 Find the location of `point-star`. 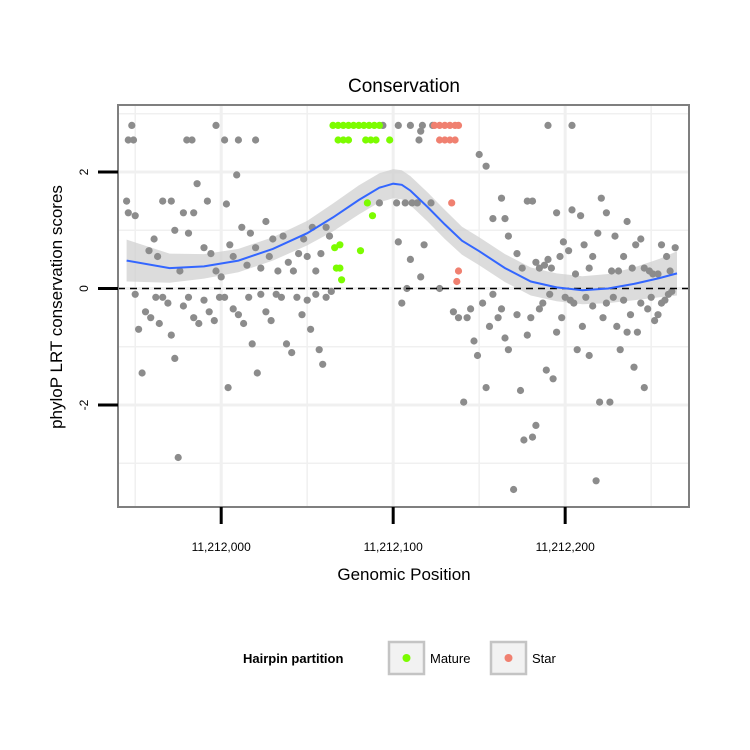

point-star is located at coordinates (458, 271).